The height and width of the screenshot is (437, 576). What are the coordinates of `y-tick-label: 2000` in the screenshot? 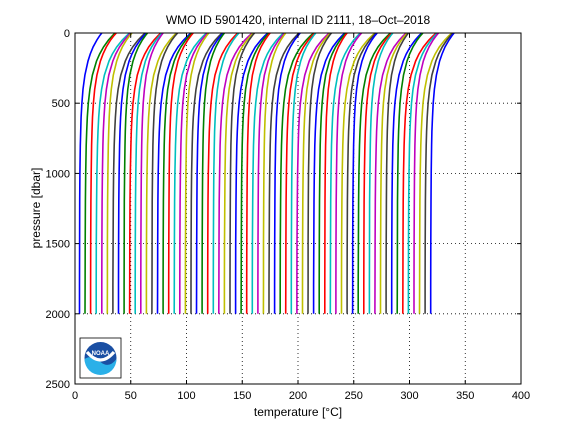 It's located at (58, 315).